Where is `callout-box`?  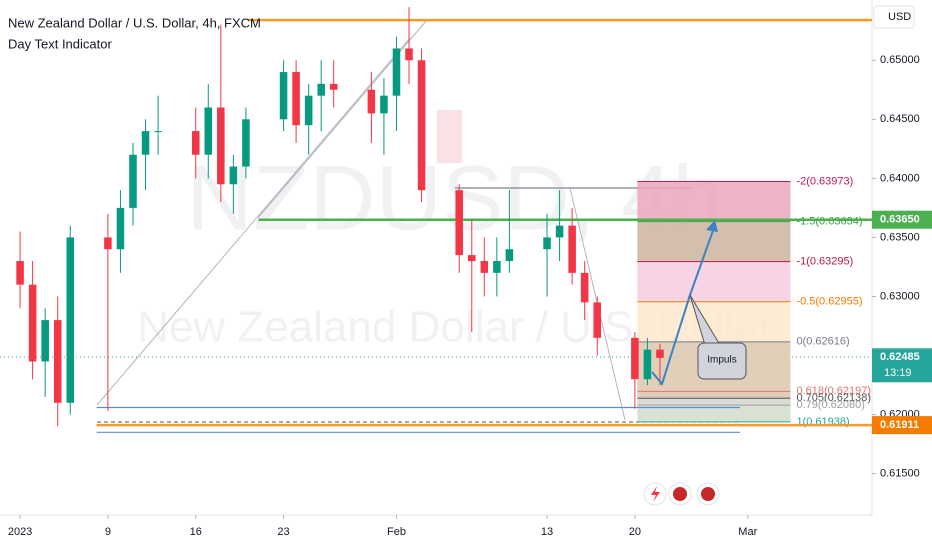
callout-box is located at coordinates (722, 361).